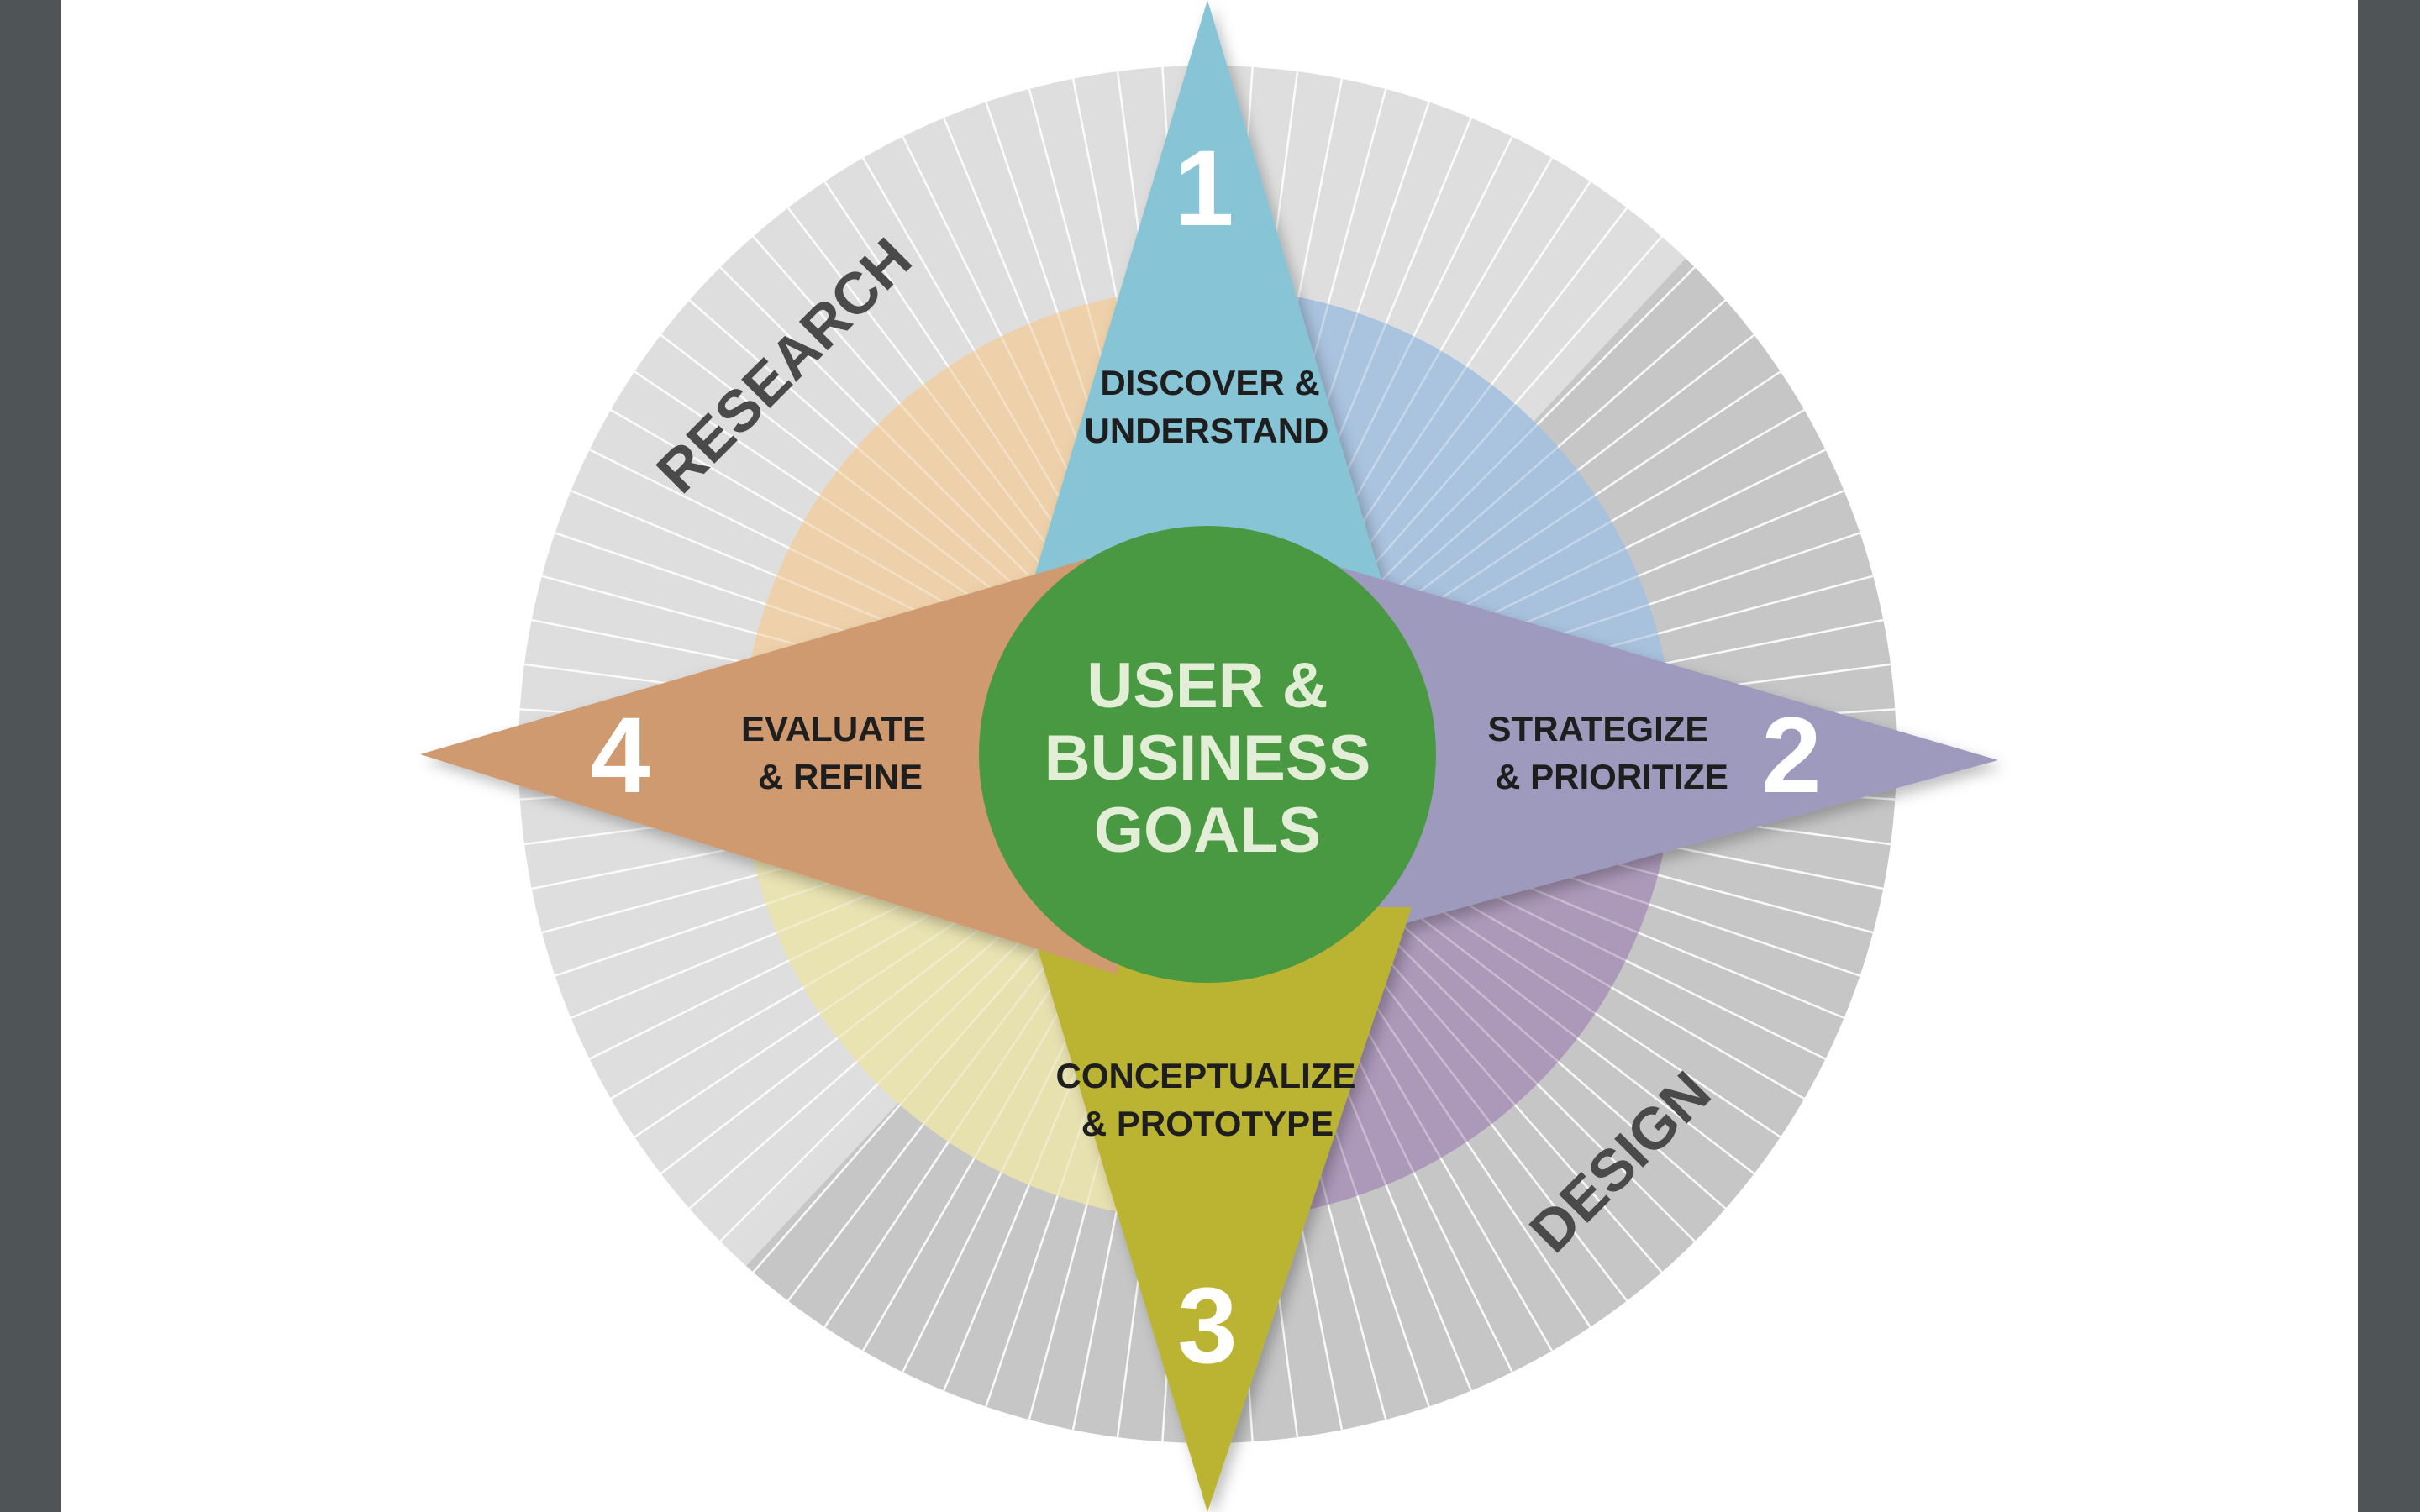 The image size is (2420, 1512). I want to click on center-title-line3: GOALS, so click(1207, 830).